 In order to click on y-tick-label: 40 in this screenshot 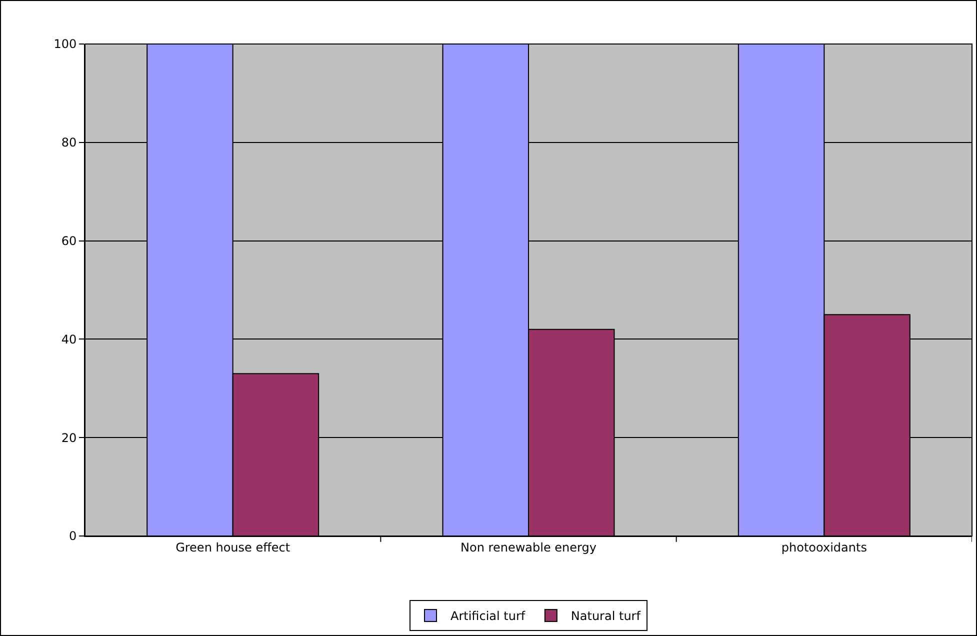, I will do `click(69, 339)`.